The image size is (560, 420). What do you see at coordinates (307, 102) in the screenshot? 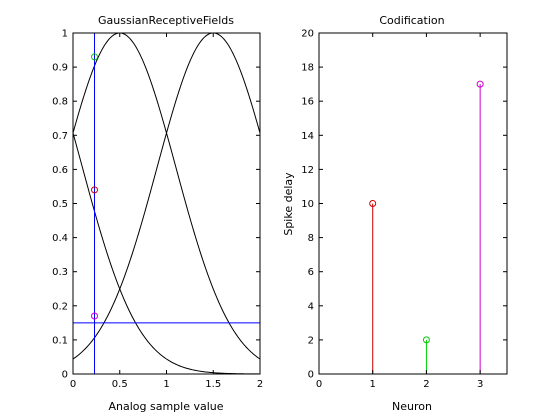
I see `codification-y-tick-label: 16` at bounding box center [307, 102].